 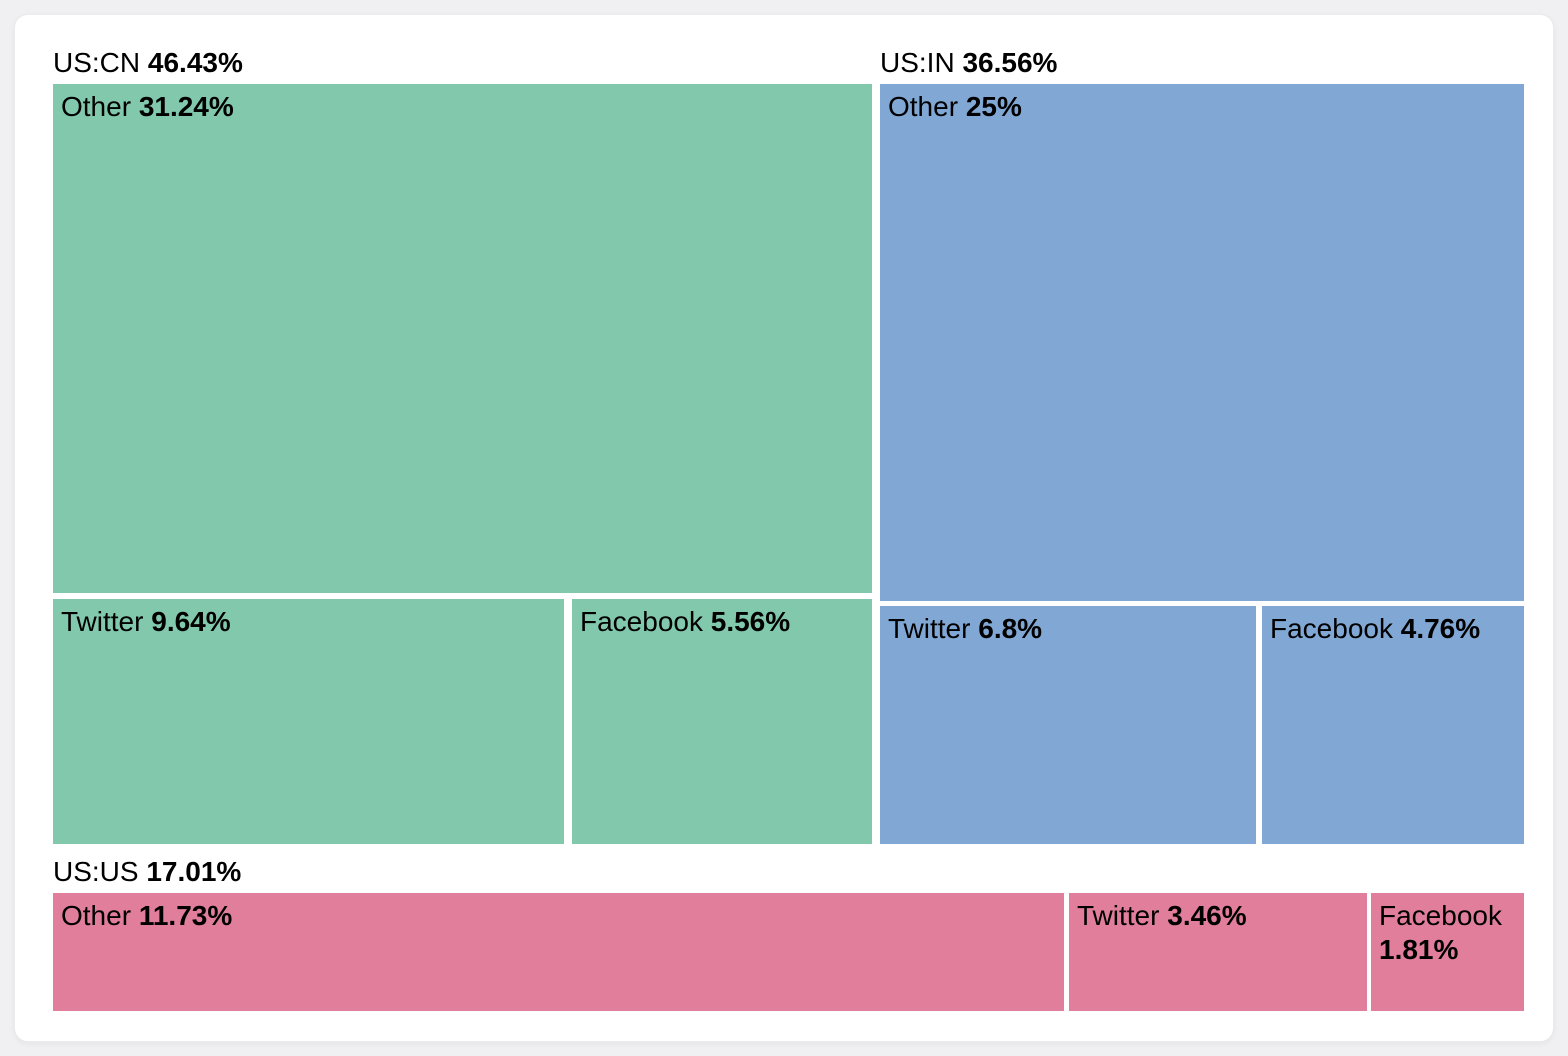 I want to click on cell-share: 3.46%, so click(x=1207, y=915).